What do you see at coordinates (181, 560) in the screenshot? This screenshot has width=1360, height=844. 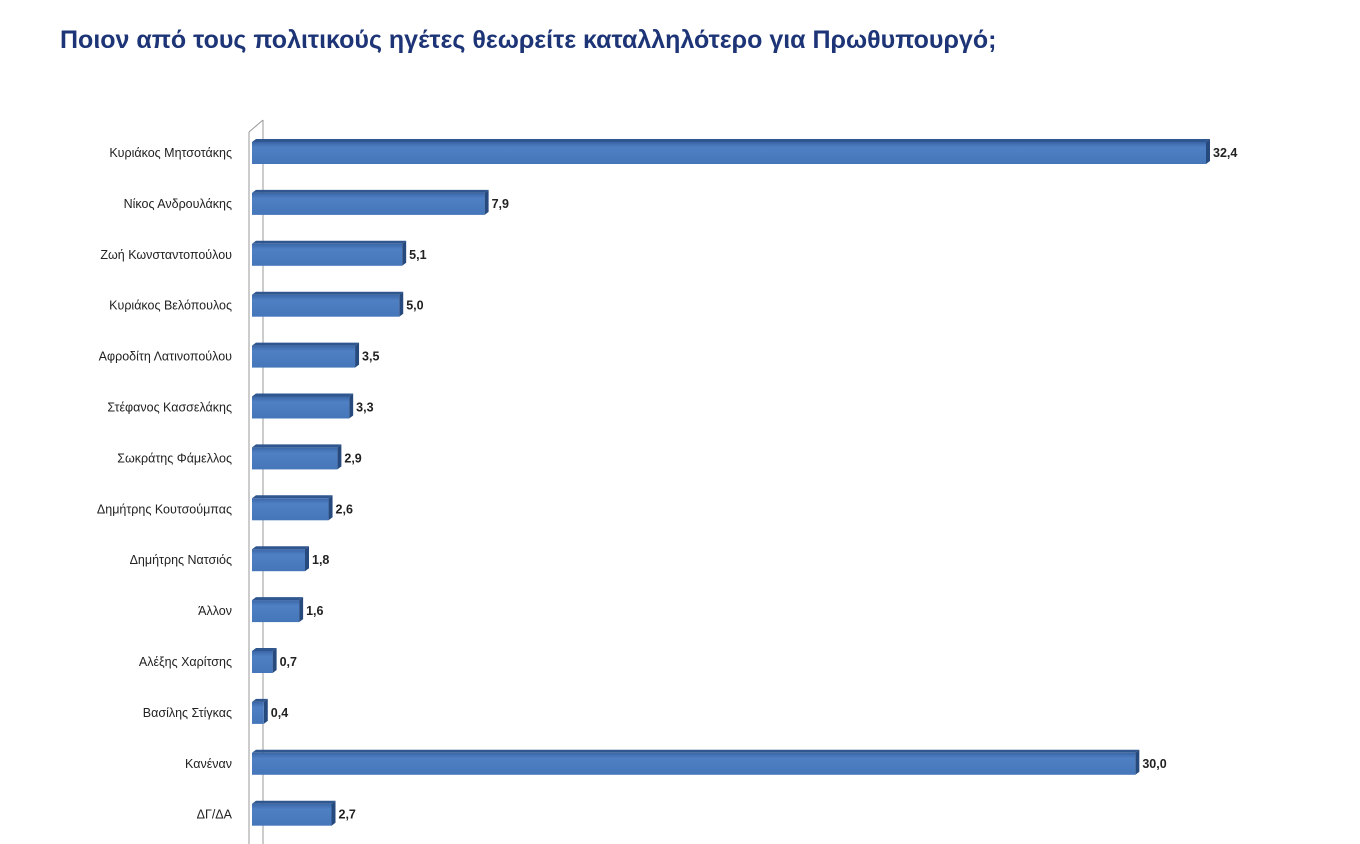 I see `category-label: Δημήτρης Νατσιός` at bounding box center [181, 560].